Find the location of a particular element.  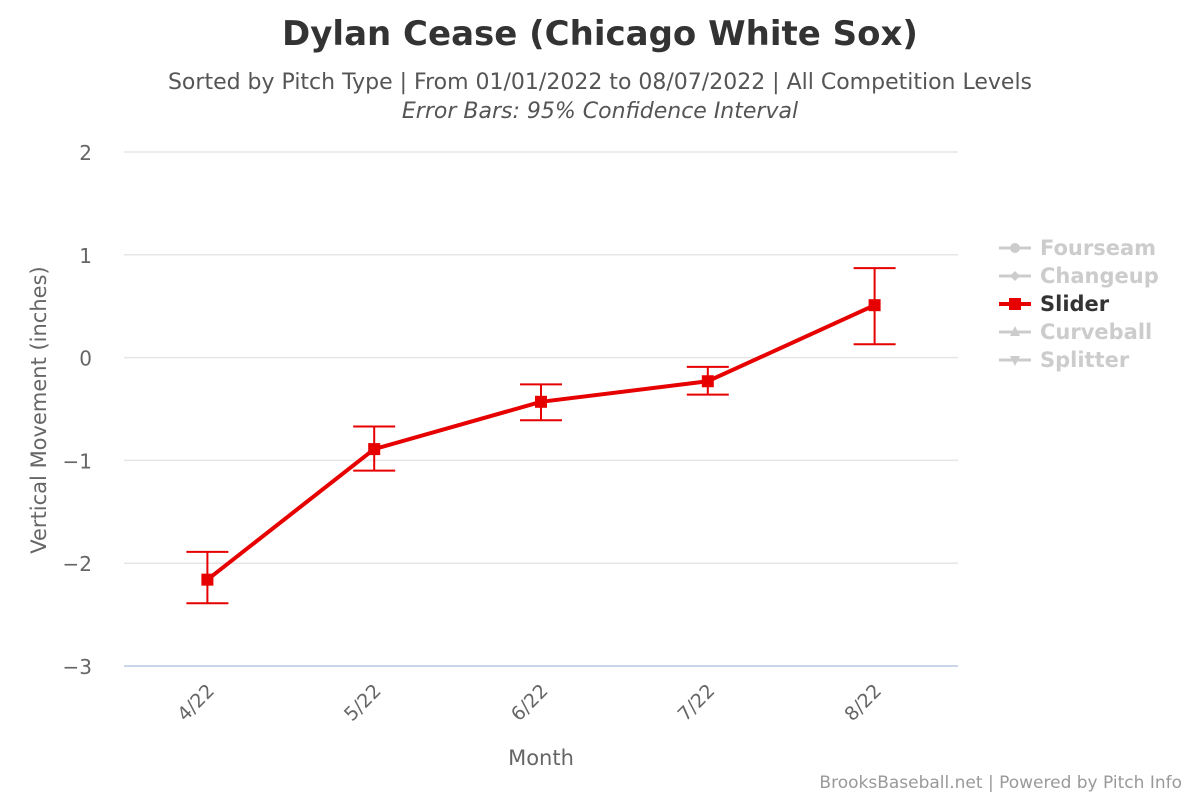

legend-item-curveball: Curveball is located at coordinates (1078, 332).